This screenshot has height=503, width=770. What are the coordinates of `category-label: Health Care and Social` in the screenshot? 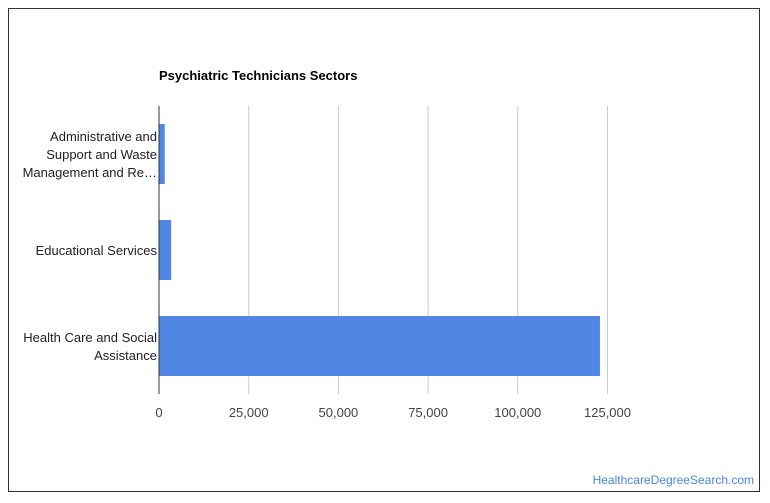 It's located at (90, 337).